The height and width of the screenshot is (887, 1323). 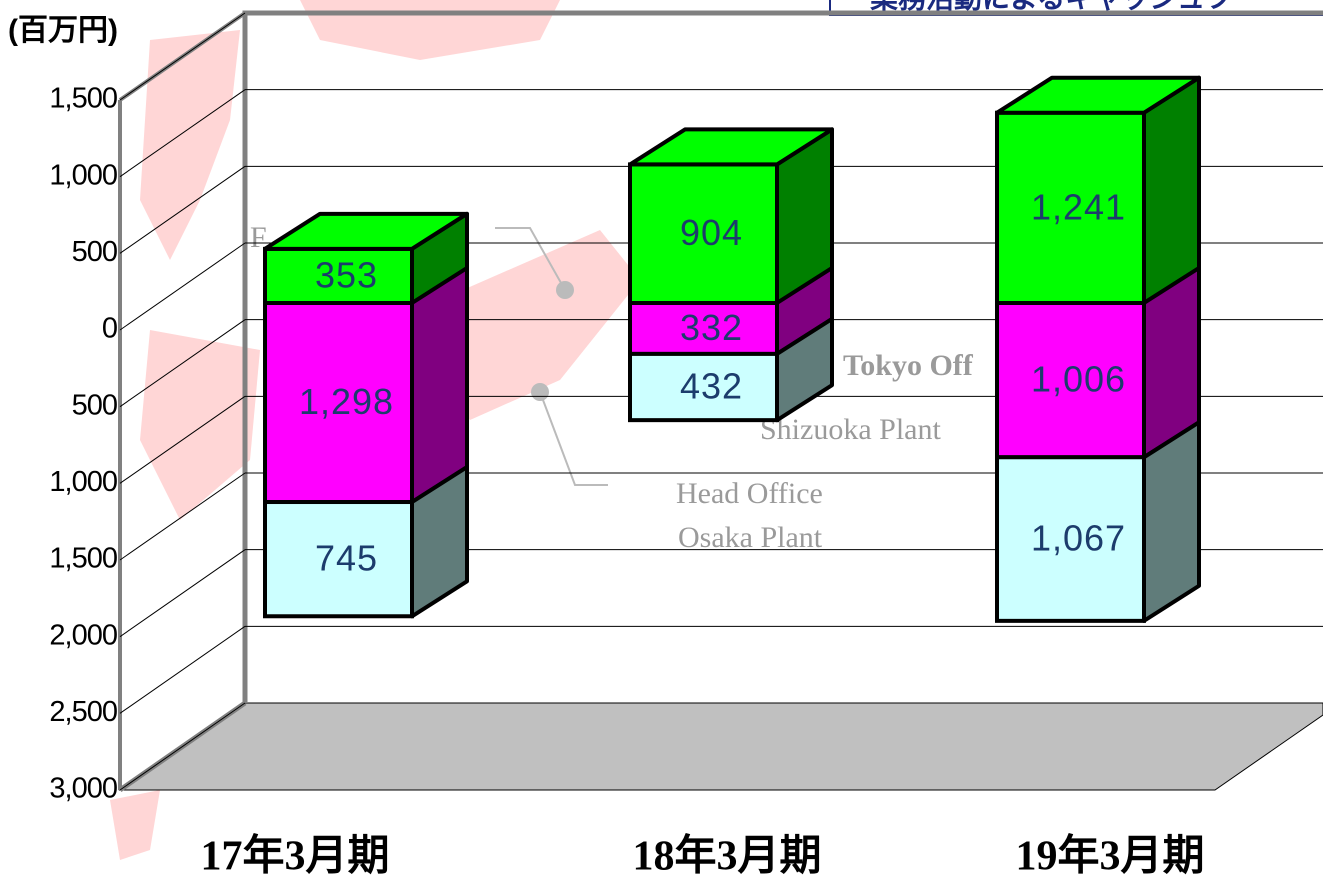 What do you see at coordinates (83, 789) in the screenshot?
I see `y-tick-label: 3,000` at bounding box center [83, 789].